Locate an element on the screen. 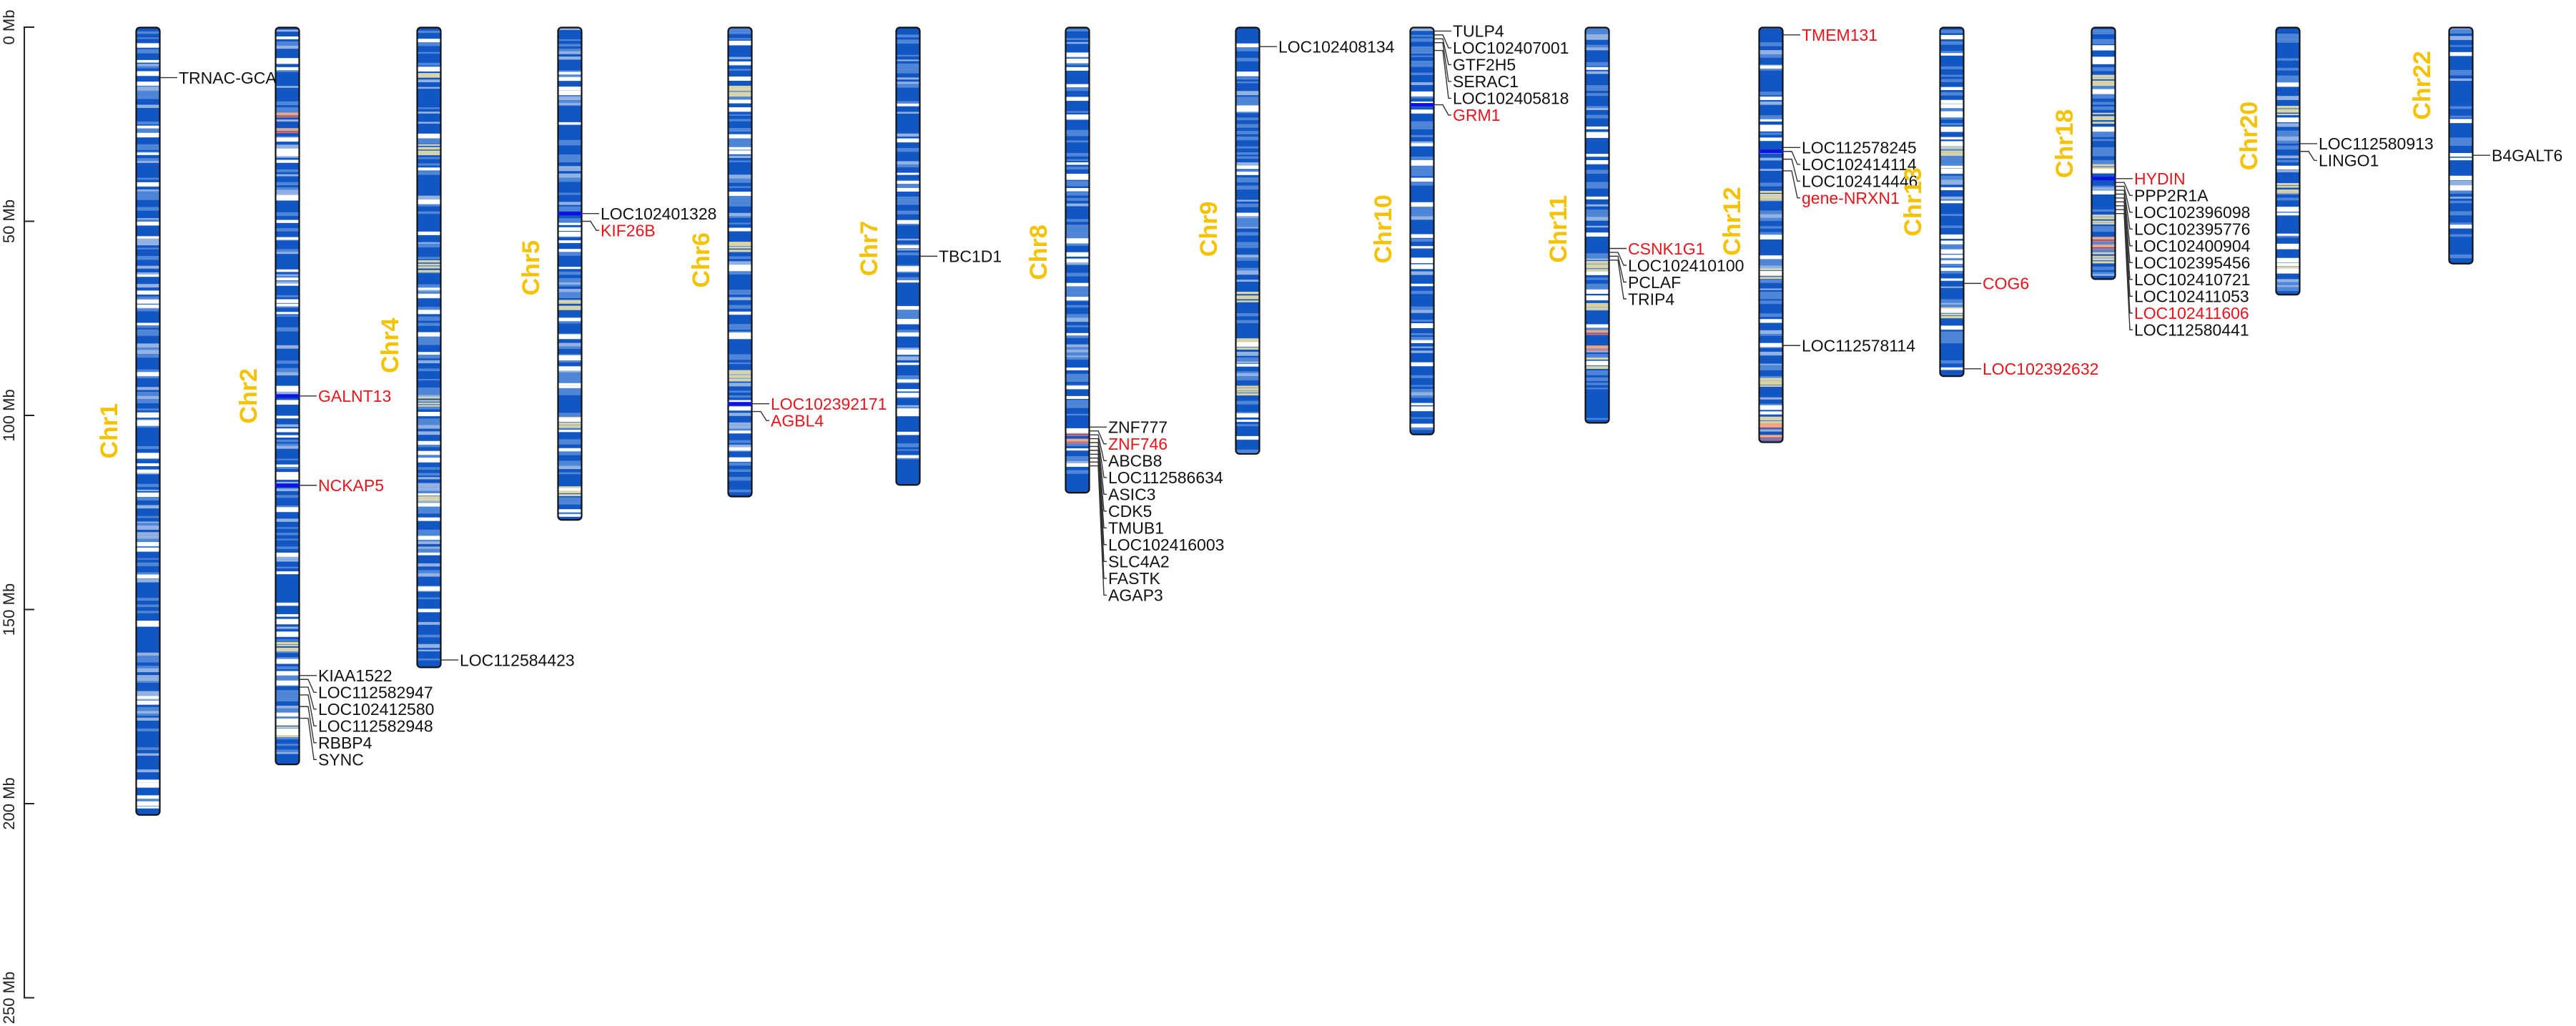 This screenshot has width=2576, height=1026. gene-label: LOC102414446 is located at coordinates (1860, 181).